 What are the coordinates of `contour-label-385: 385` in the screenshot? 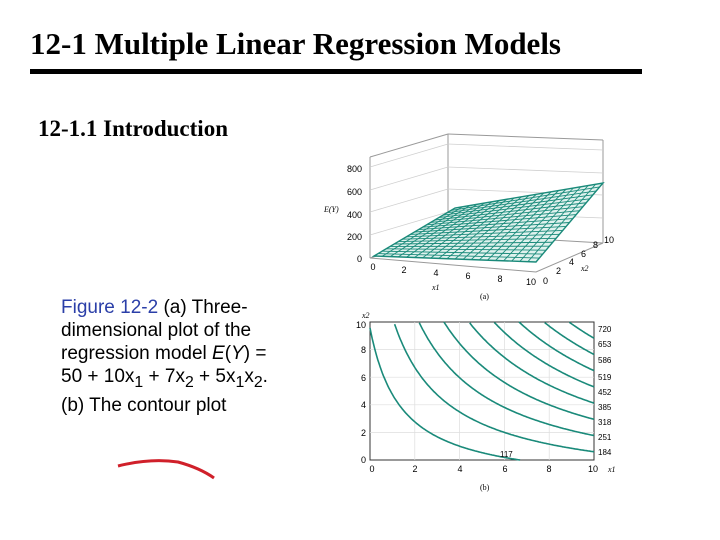 It's located at (605, 407).